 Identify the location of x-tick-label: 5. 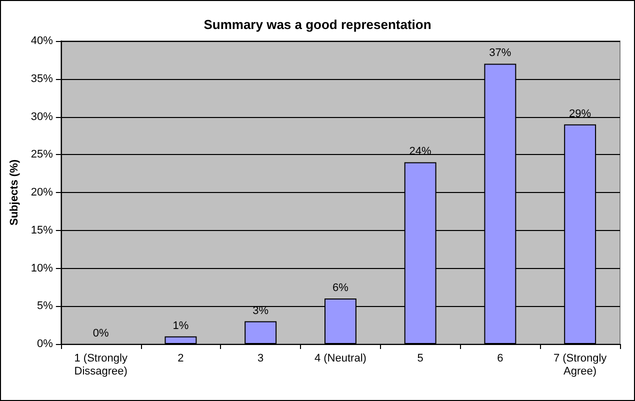
(420, 358).